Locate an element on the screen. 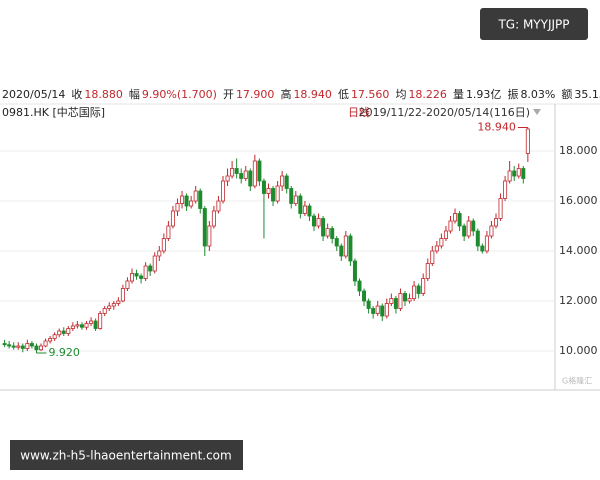  y-tick-label: 12.000 is located at coordinates (578, 300).